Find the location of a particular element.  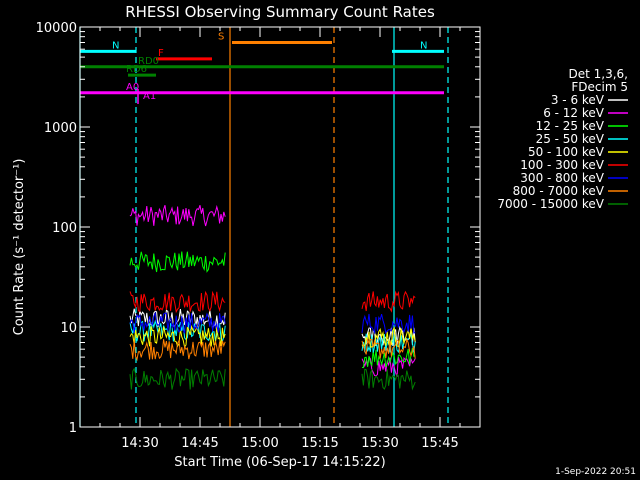

legend-label-800-7000-keV: 800 - 7000 keV is located at coordinates (559, 191).